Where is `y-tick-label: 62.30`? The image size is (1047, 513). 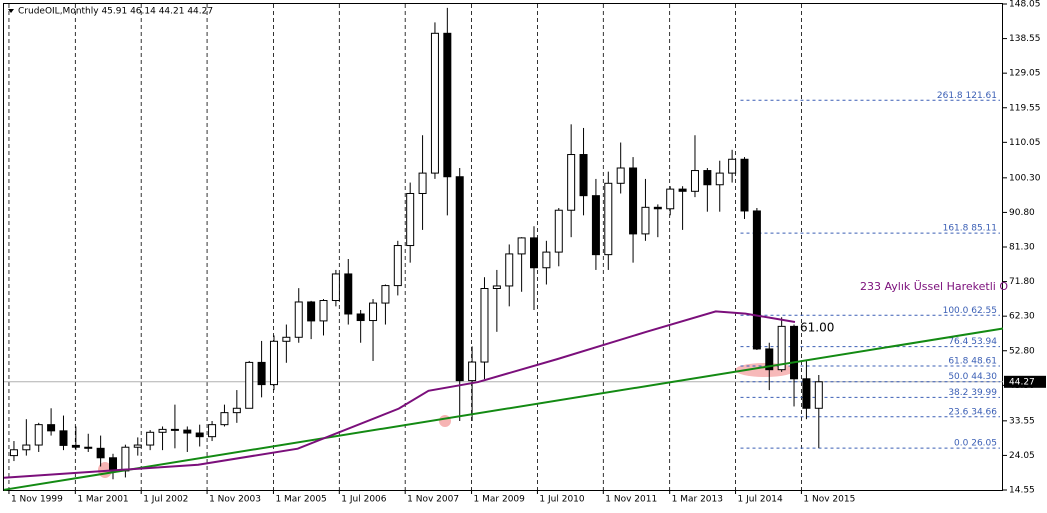 y-tick-label: 62.30 is located at coordinates (1022, 317).